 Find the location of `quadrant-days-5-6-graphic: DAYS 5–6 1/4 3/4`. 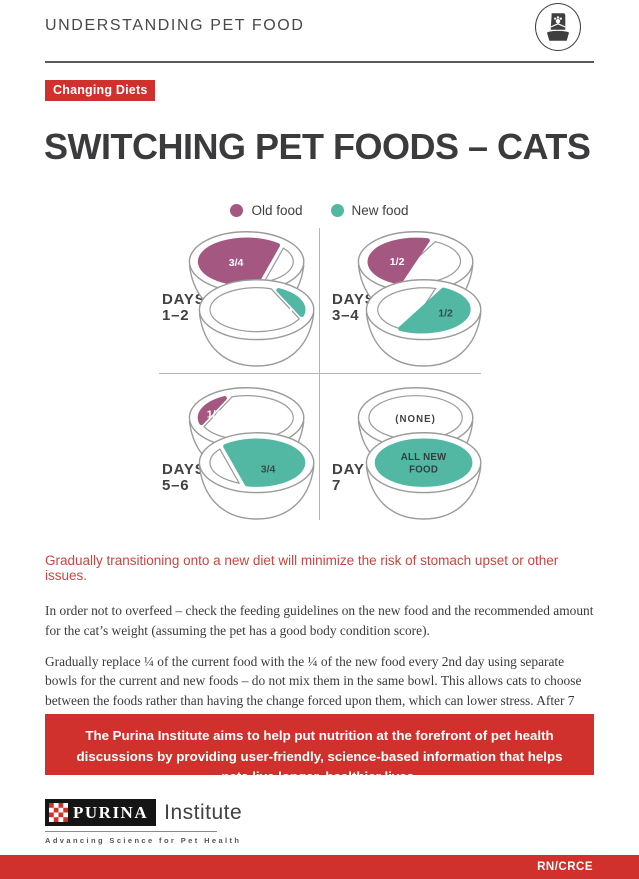

quadrant-days-5-6-graphic: DAYS 5–6 1/4 3/4 is located at coordinates (238, 453).